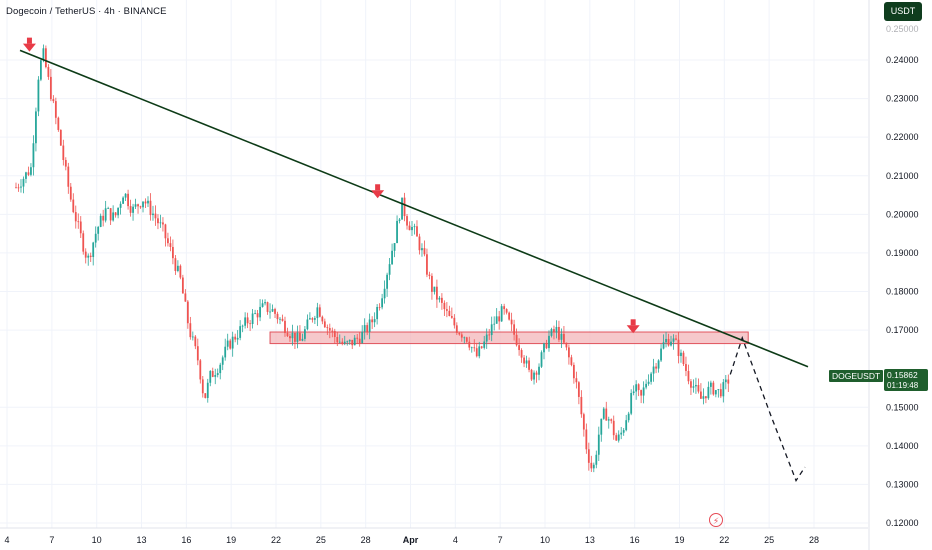 This screenshot has height=550, width=932. Describe the element at coordinates (321, 540) in the screenshot. I see `time-tick-label: 25` at that location.